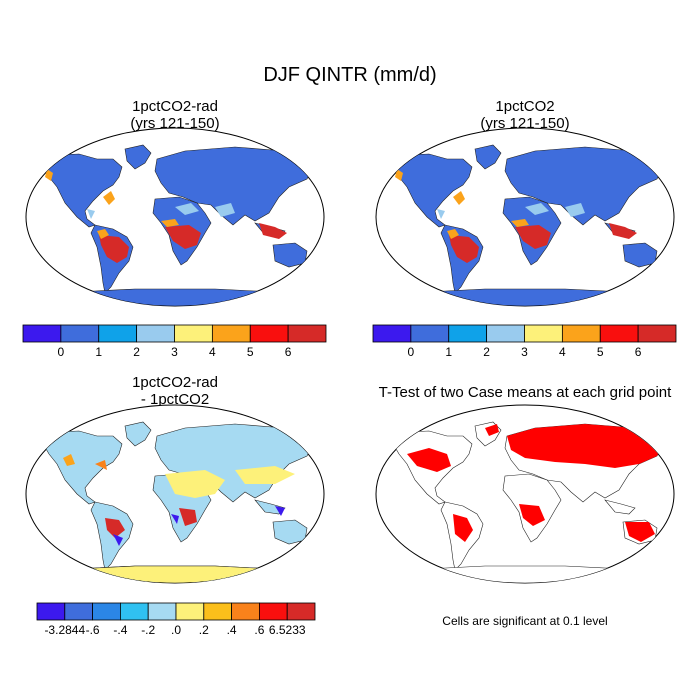 The width and height of the screenshot is (700, 700). What do you see at coordinates (525, 621) in the screenshot?
I see `significance-note: Cells are significant at 0.1 level` at bounding box center [525, 621].